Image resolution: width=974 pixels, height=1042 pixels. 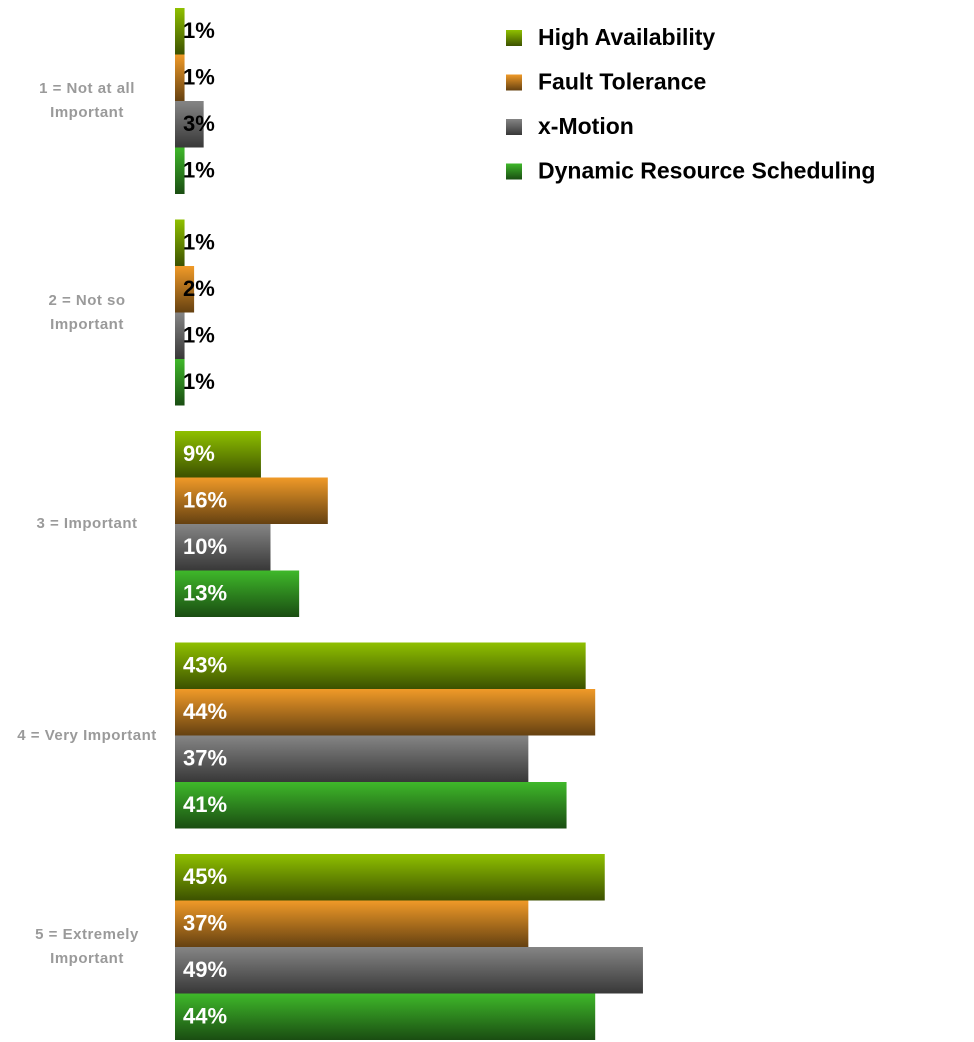 What do you see at coordinates (199, 288) in the screenshot?
I see `value-label: 2%` at bounding box center [199, 288].